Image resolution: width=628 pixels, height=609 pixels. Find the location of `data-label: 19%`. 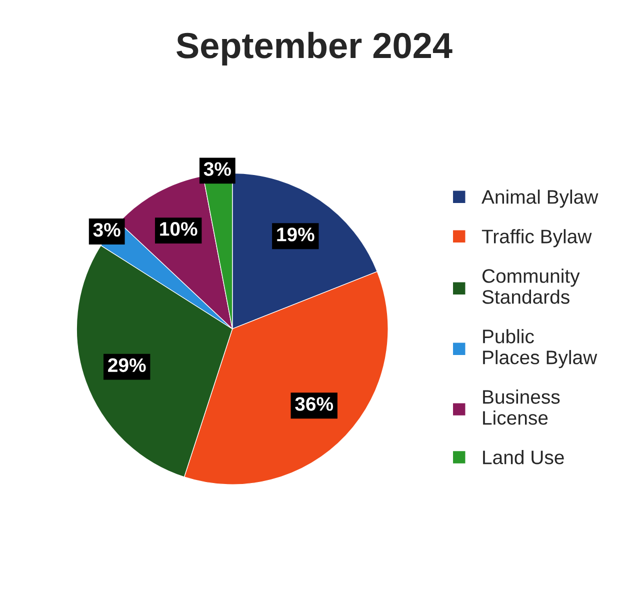

data-label: 19% is located at coordinates (295, 235).